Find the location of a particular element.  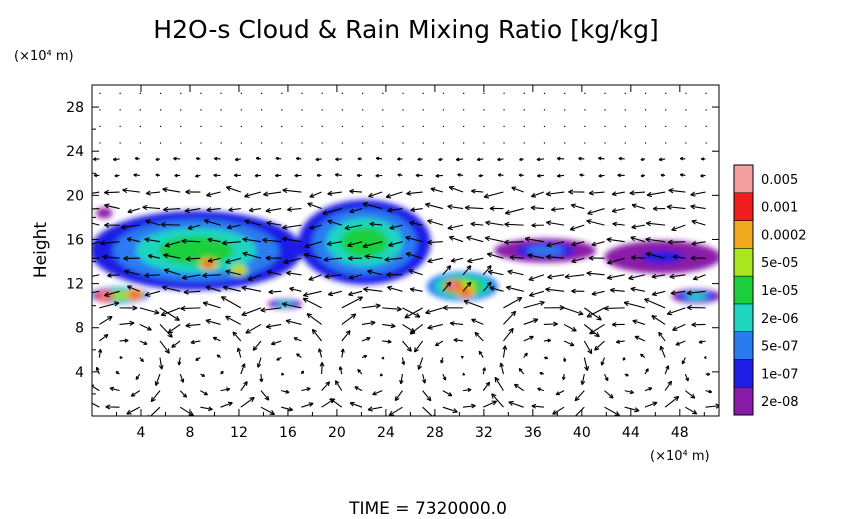

colorbar-label: 2e-06 is located at coordinates (780, 319).